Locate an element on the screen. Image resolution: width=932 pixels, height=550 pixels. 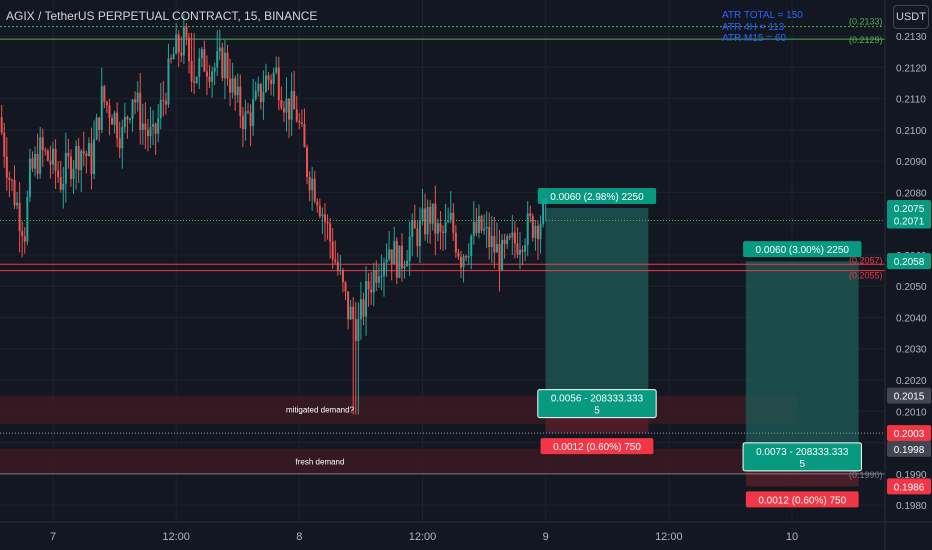
time-axis: 7 12:00 8 12:00 9 12:00 10 is located at coordinates (424, 537).